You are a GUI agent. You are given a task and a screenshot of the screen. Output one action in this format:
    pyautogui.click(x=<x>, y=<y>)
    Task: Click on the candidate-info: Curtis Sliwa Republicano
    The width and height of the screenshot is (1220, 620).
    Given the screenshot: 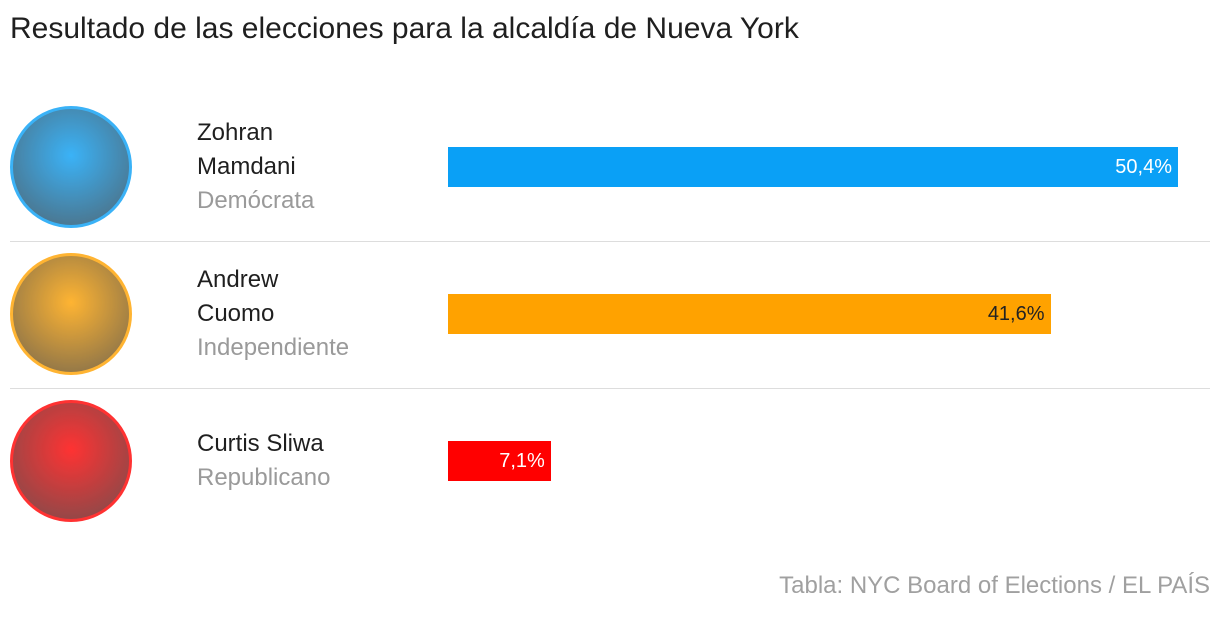 What is the action you would take?
    pyautogui.click(x=277, y=461)
    